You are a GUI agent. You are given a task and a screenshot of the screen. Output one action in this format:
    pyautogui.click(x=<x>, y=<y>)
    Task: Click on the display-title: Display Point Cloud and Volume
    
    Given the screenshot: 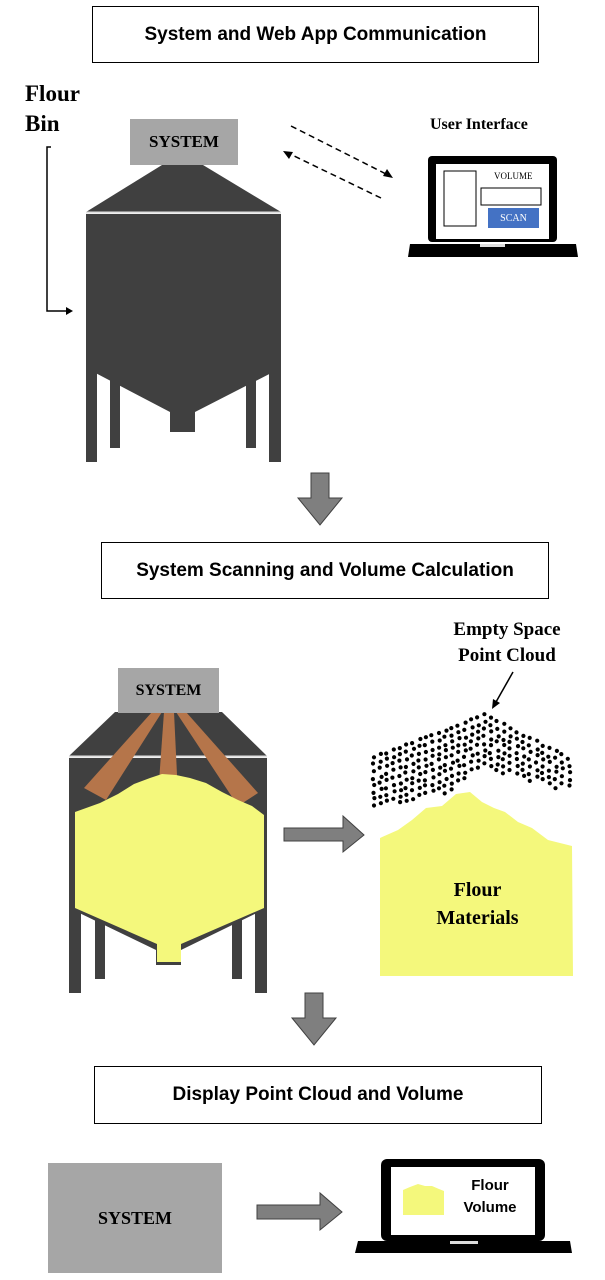 What is the action you would take?
    pyautogui.click(x=318, y=1094)
    